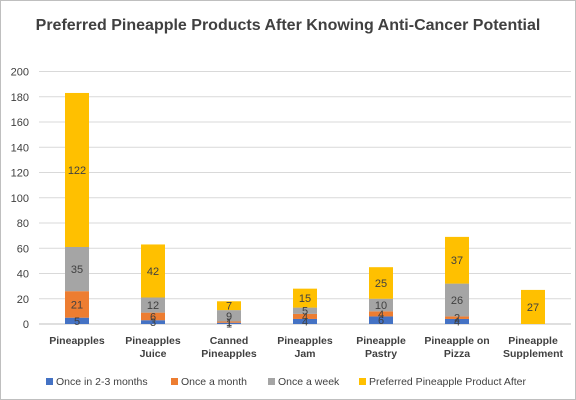 This screenshot has height=400, width=576. What do you see at coordinates (381, 354) in the screenshot?
I see `category-label: Pastry` at bounding box center [381, 354].